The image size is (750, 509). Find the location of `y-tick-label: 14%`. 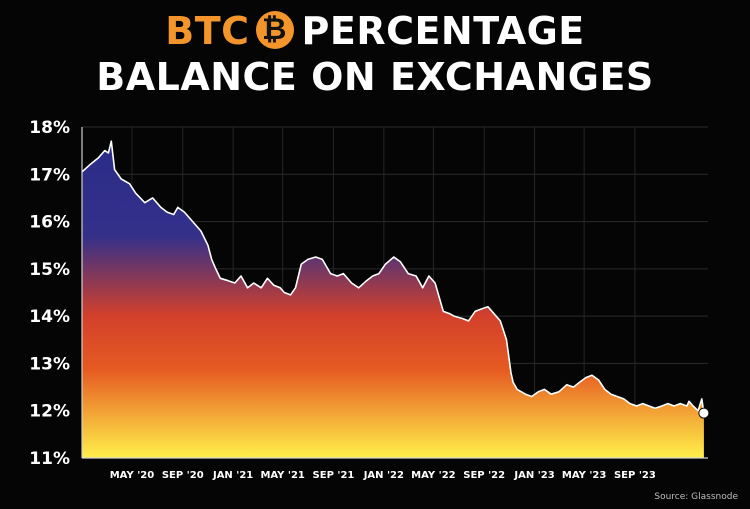

y-tick-label: 14% is located at coordinates (49, 317).